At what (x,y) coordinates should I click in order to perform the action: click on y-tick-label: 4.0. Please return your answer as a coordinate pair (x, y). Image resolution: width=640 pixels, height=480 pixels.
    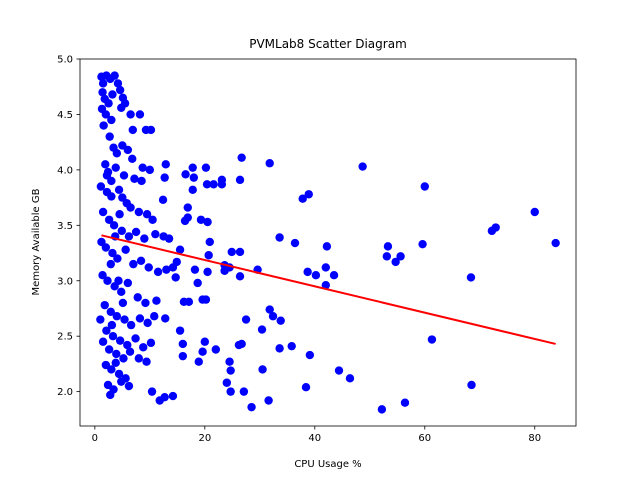
    Looking at the image, I should click on (65, 170).